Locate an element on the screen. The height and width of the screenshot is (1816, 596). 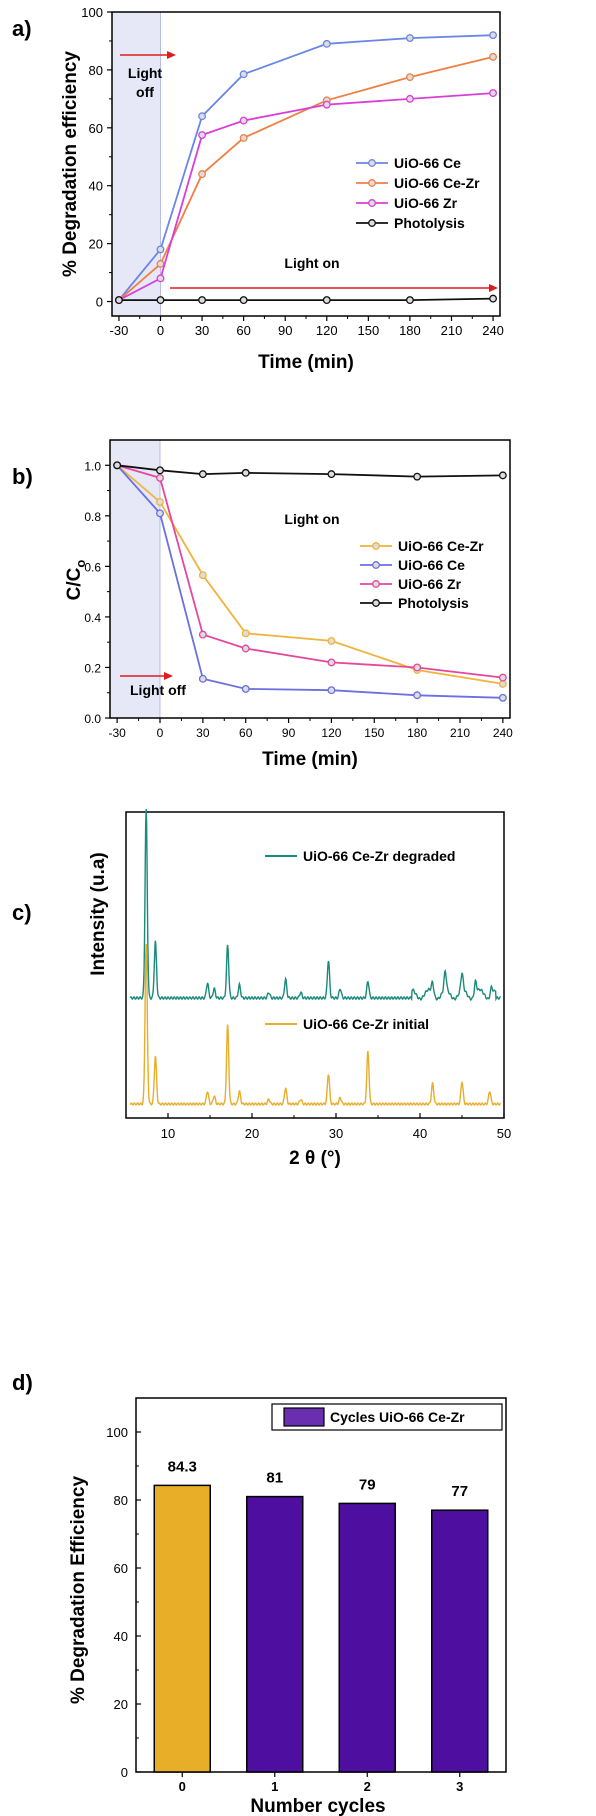
legend-swatch is located at coordinates (304, 1417).